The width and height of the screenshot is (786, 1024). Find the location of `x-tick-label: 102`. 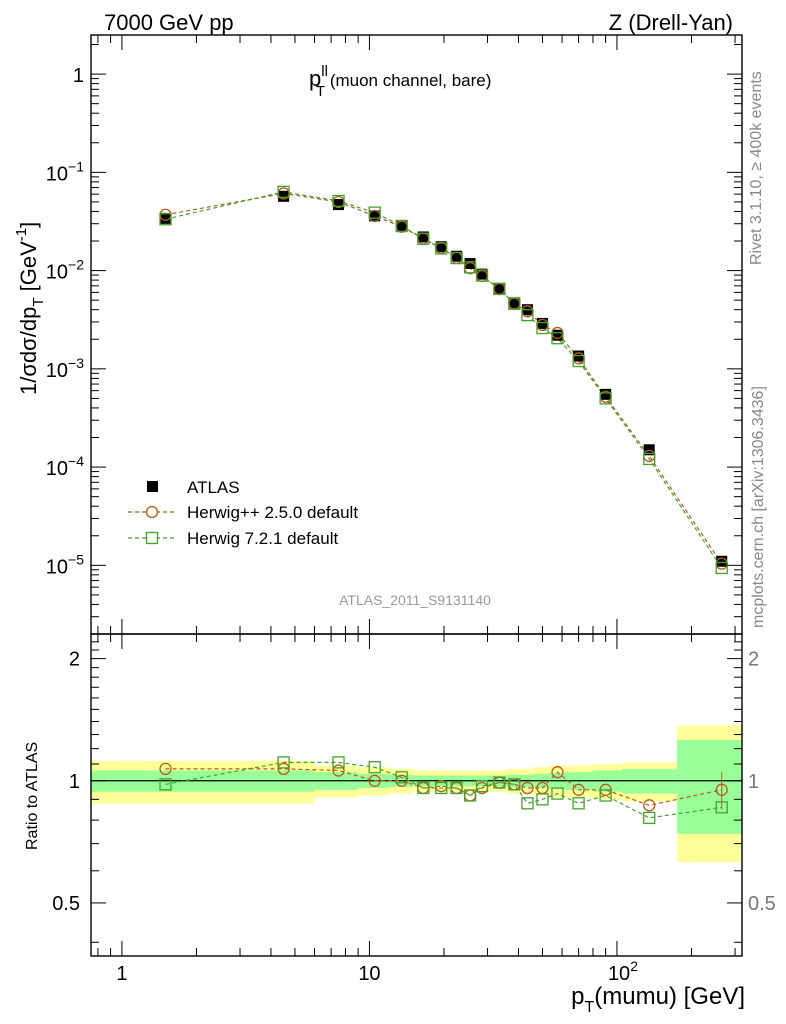

x-tick-label: 102 is located at coordinates (623, 971).